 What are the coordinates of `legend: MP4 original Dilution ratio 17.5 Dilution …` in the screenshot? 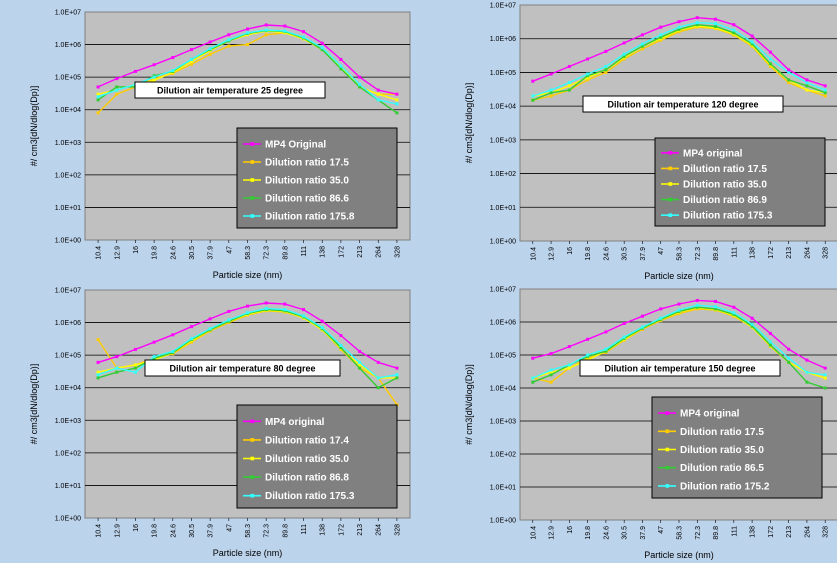 It's located at (737, 447).